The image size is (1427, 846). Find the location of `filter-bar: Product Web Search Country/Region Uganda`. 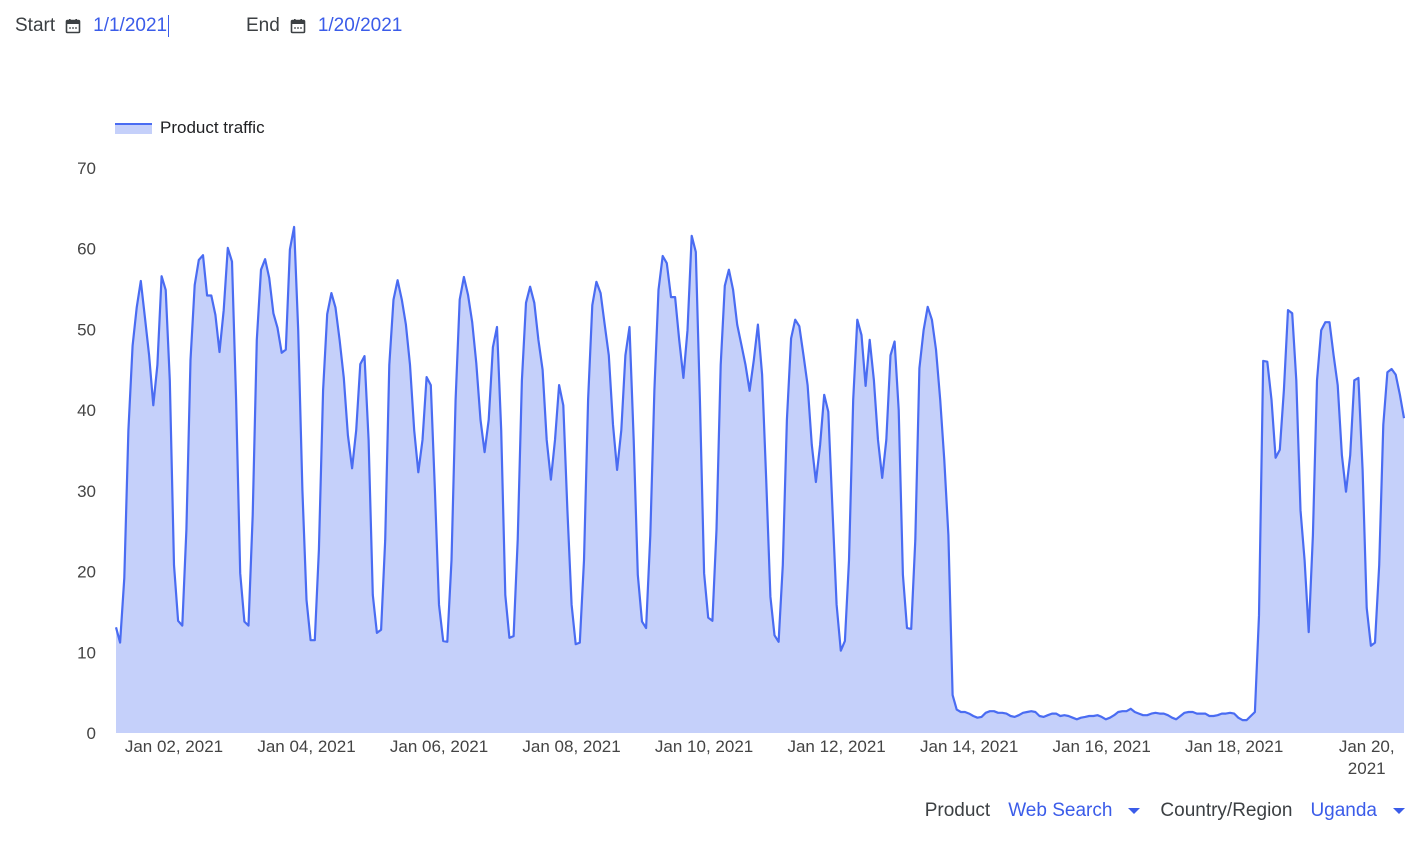

filter-bar: Product Web Search Country/Region Uganda is located at coordinates (1165, 811).